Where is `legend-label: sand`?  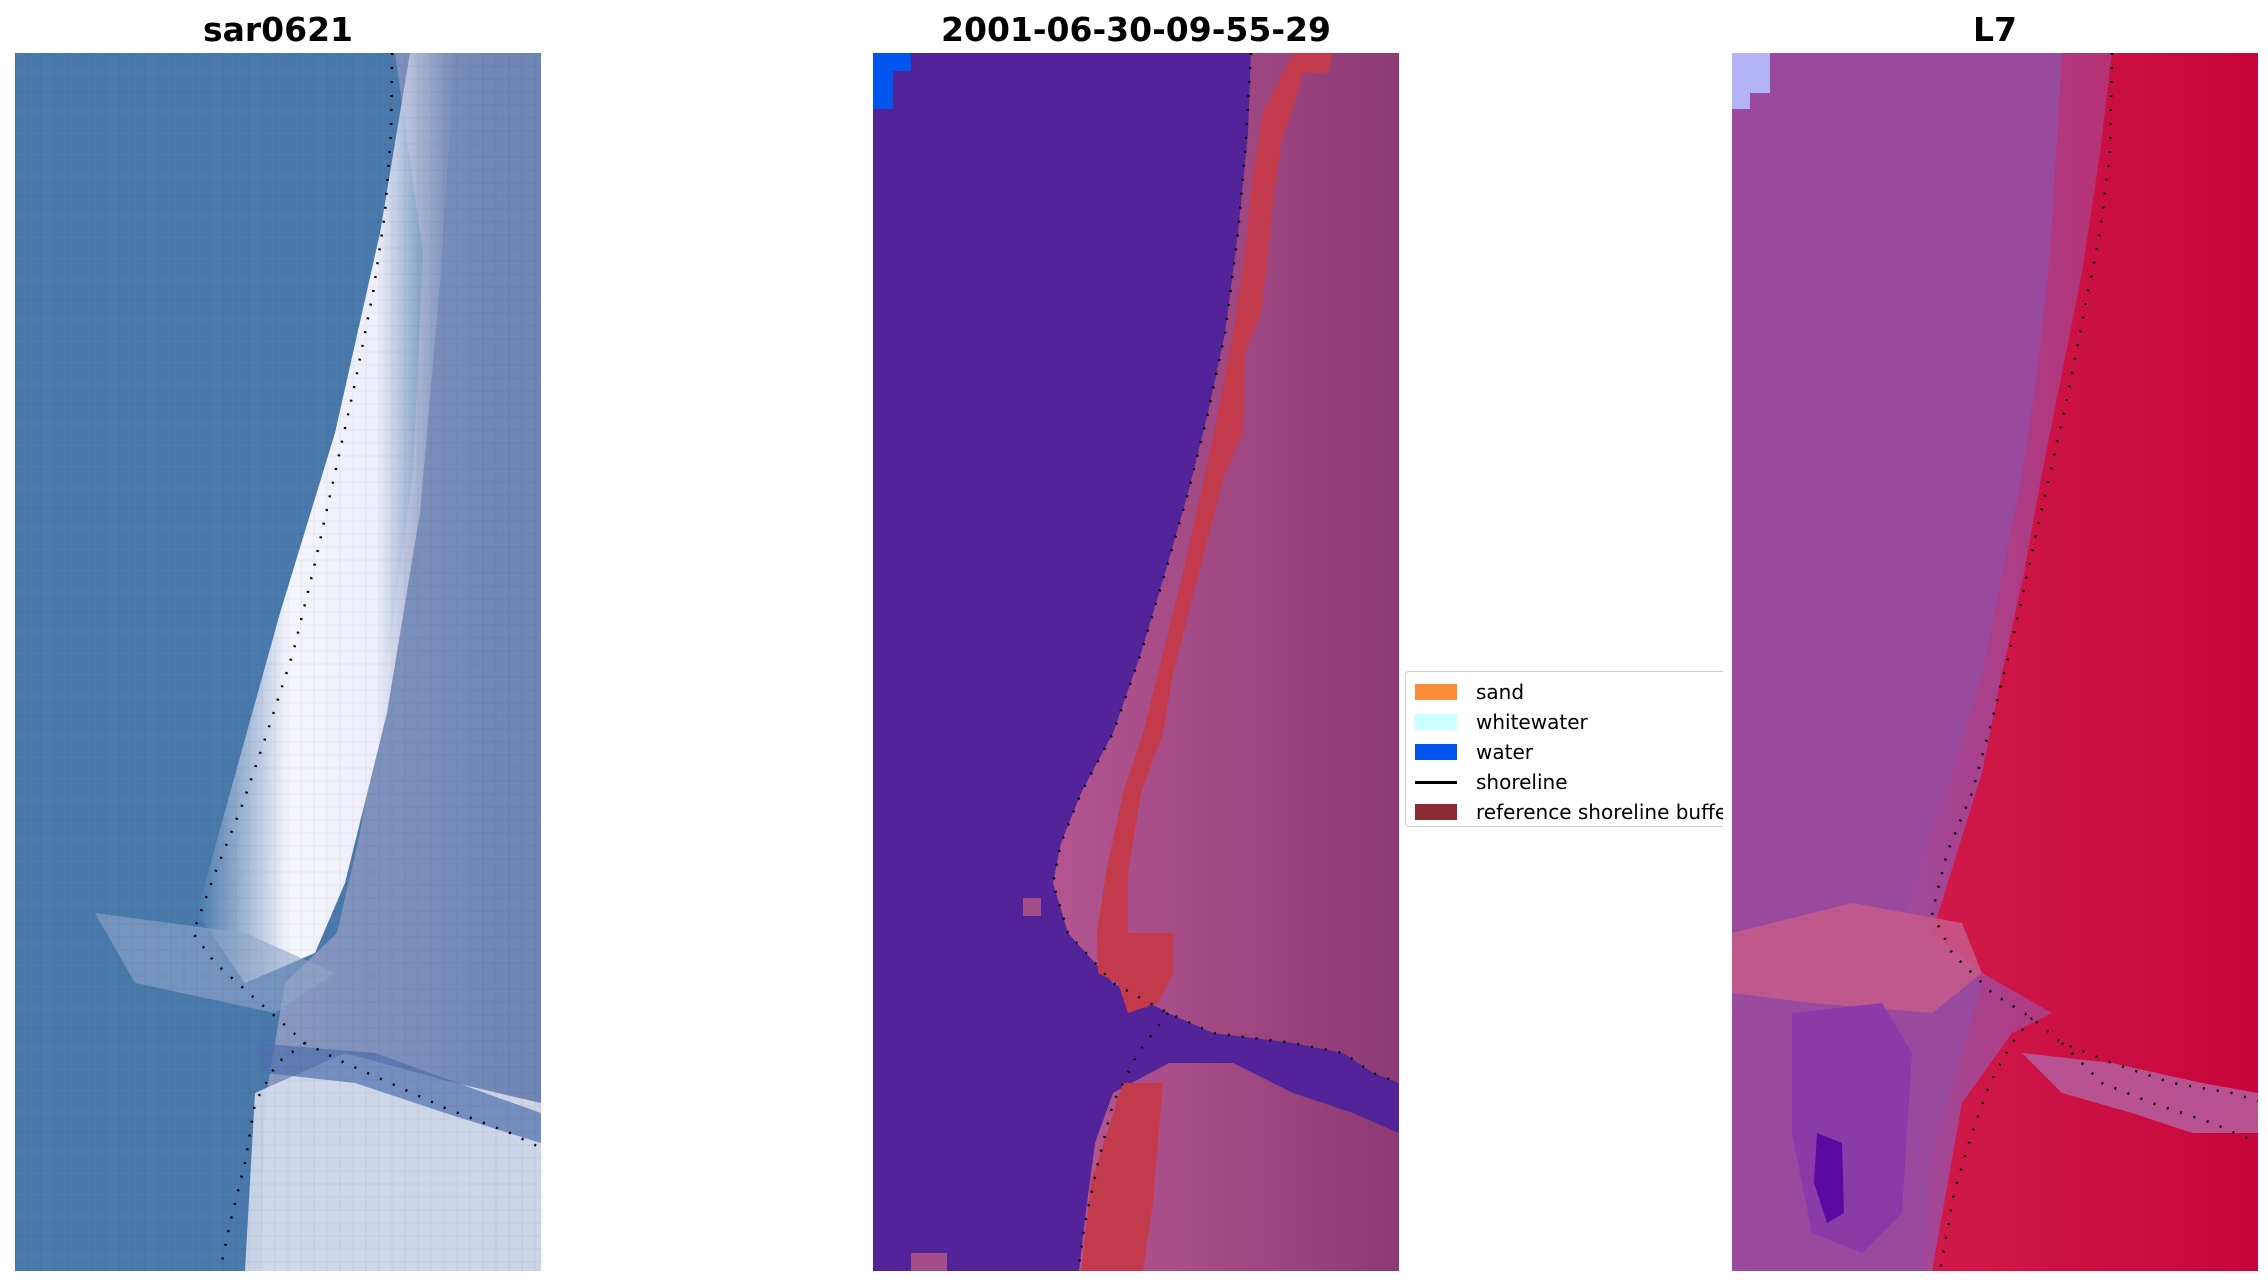
legend-label: sand is located at coordinates (1500, 692).